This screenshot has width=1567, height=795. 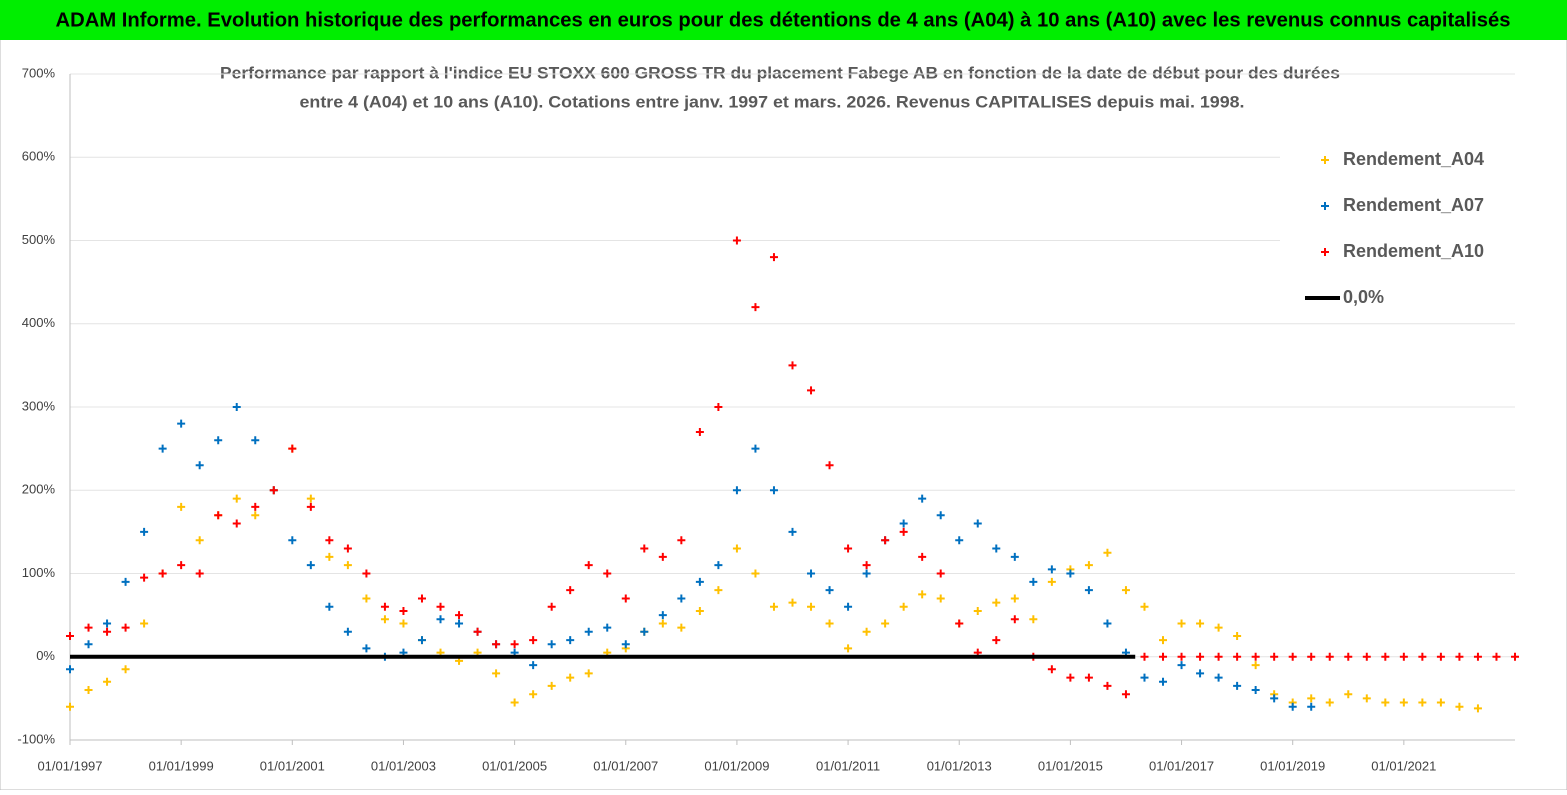 I want to click on y-tick-label: 400%, so click(x=39, y=322).